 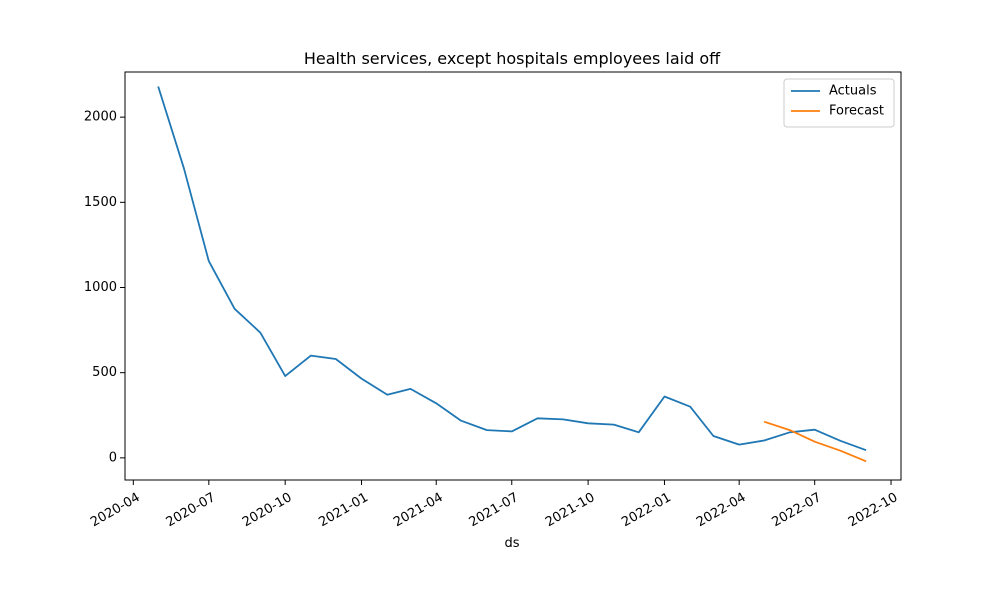 I want to click on x-tick-label: 2022-01, so click(x=646, y=510).